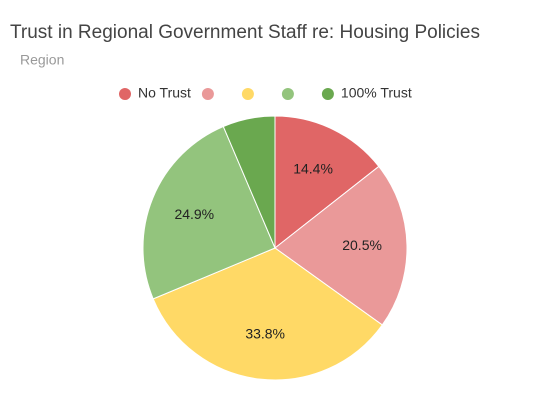 The width and height of the screenshot is (551, 400). Describe the element at coordinates (265, 93) in the screenshot. I see `legend: No Trust 100% Trust` at that location.